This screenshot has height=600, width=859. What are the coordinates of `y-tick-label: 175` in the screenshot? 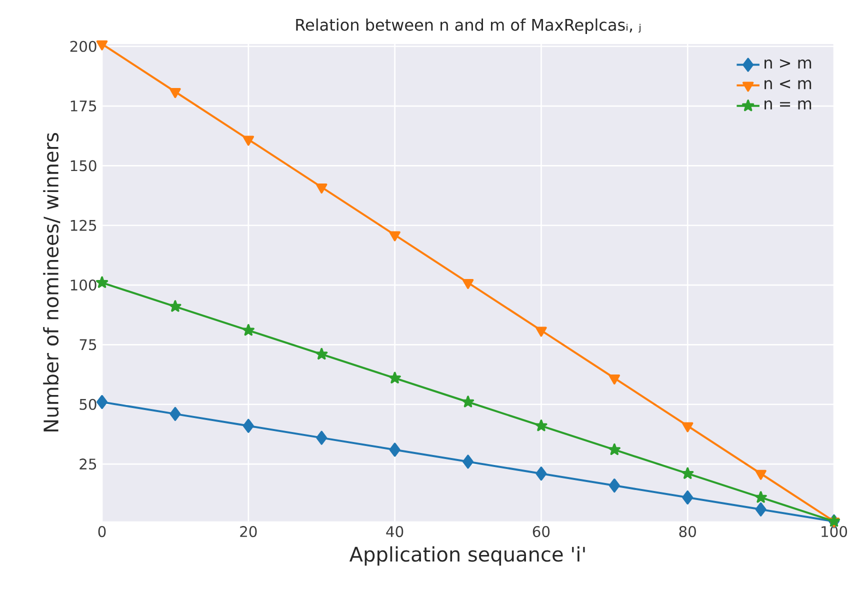 It's located at (83, 106).